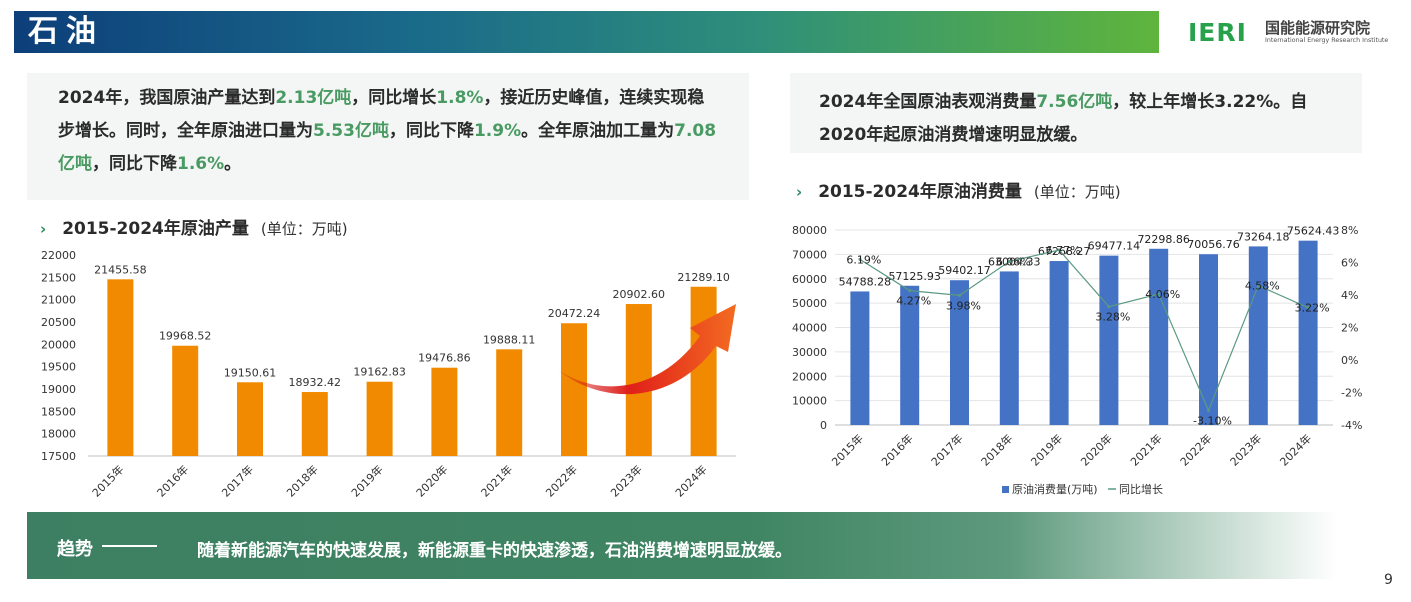  What do you see at coordinates (58, 367) in the screenshot?
I see `y-tick-label: 19500` at bounding box center [58, 367].